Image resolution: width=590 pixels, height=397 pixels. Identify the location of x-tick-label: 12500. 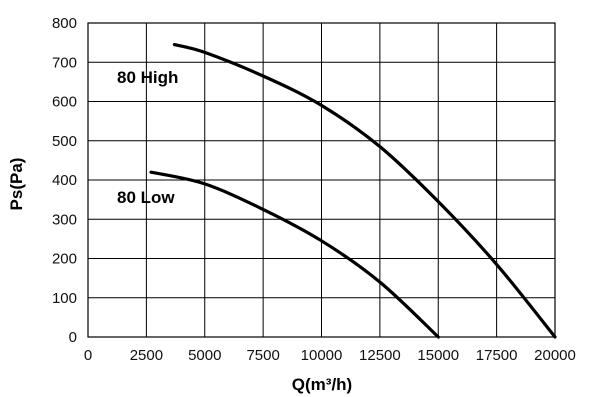
(380, 355).